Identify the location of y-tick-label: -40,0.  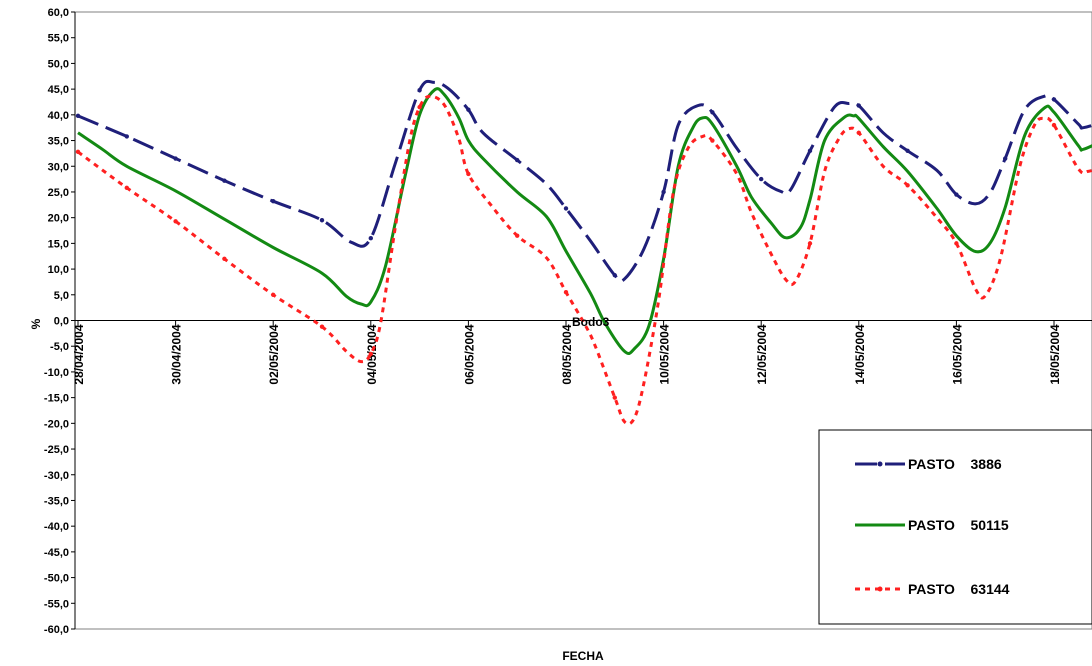
(56, 527).